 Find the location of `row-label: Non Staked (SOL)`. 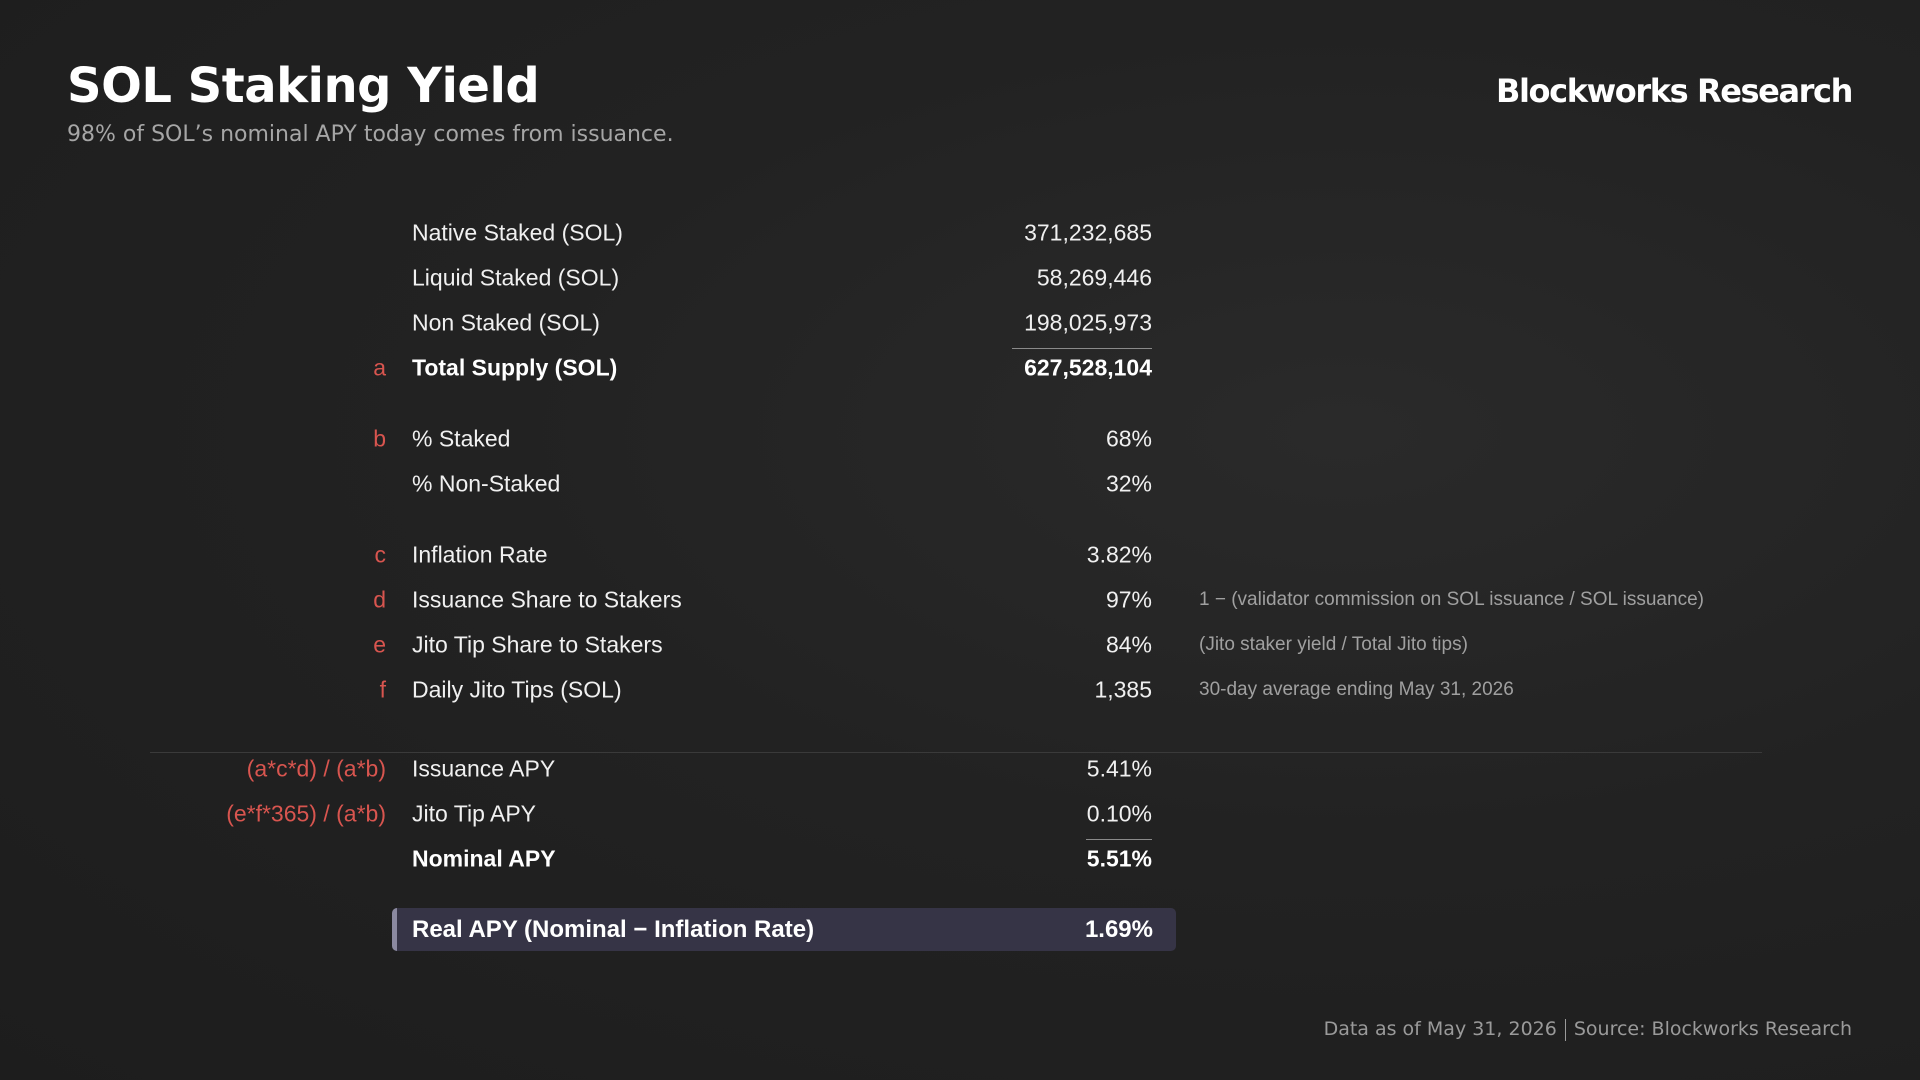

row-label: Non Staked (SOL) is located at coordinates (506, 322).